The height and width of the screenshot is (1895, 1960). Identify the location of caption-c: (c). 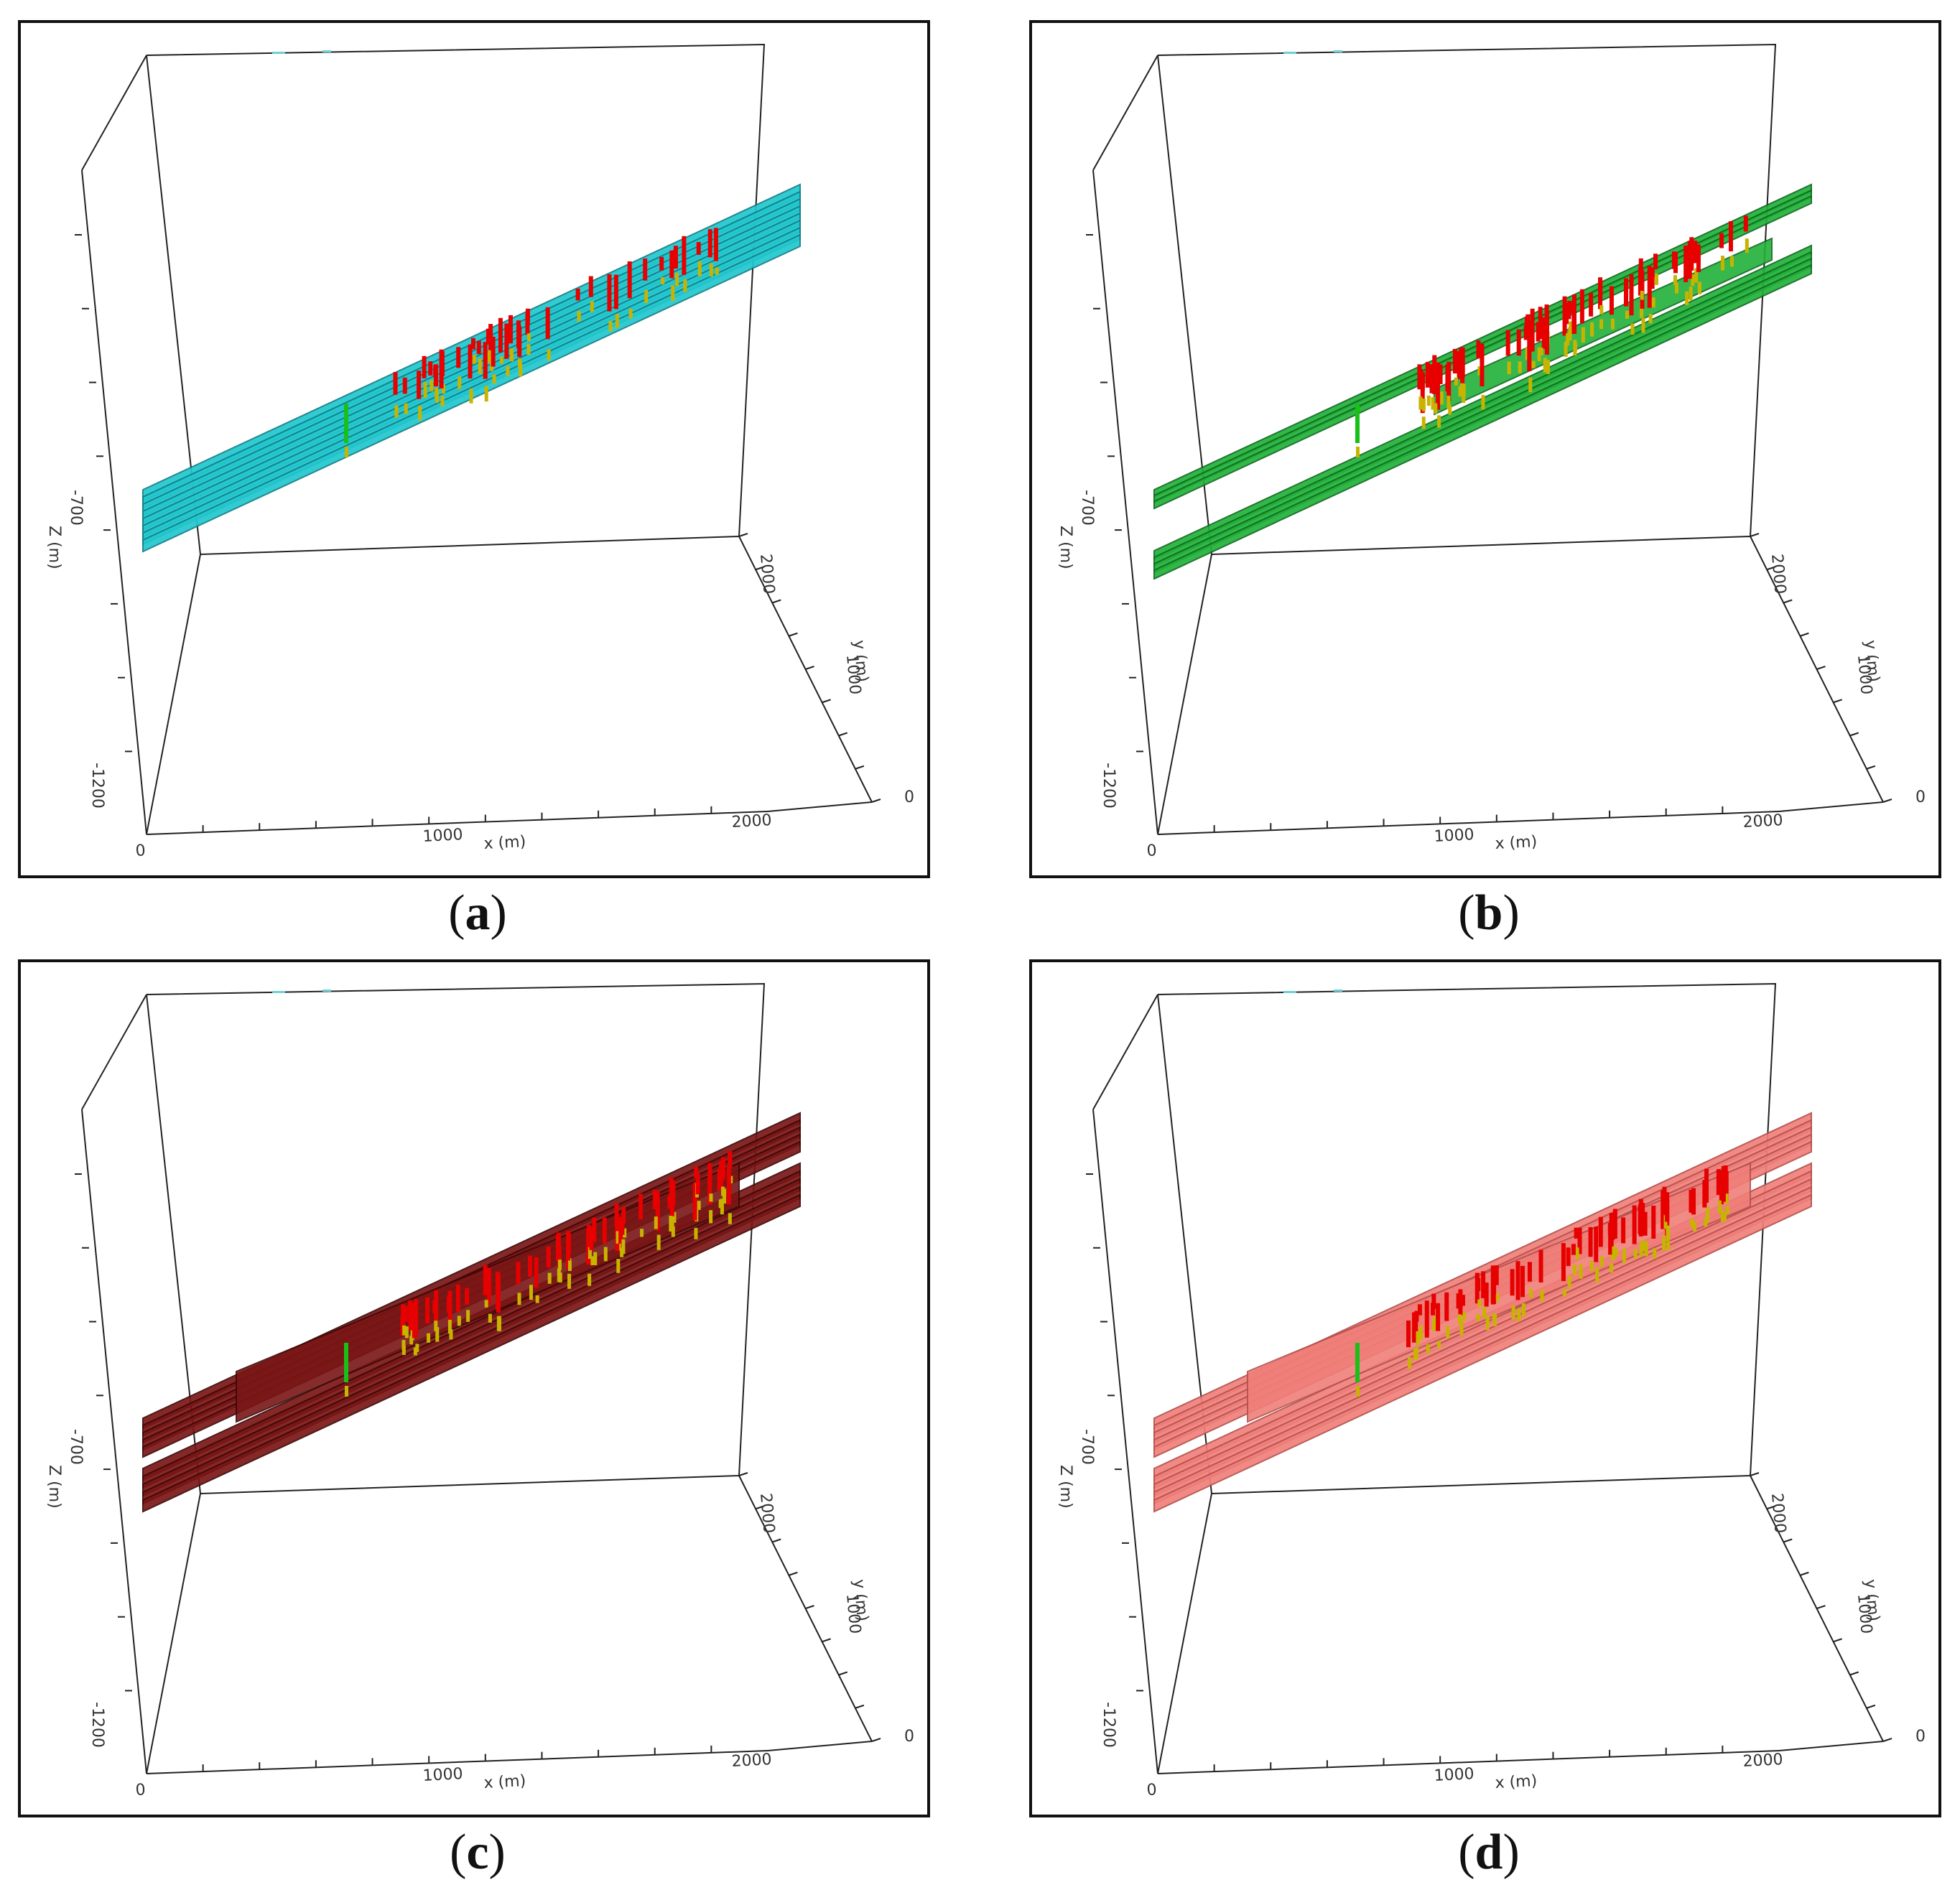
(478, 1852).